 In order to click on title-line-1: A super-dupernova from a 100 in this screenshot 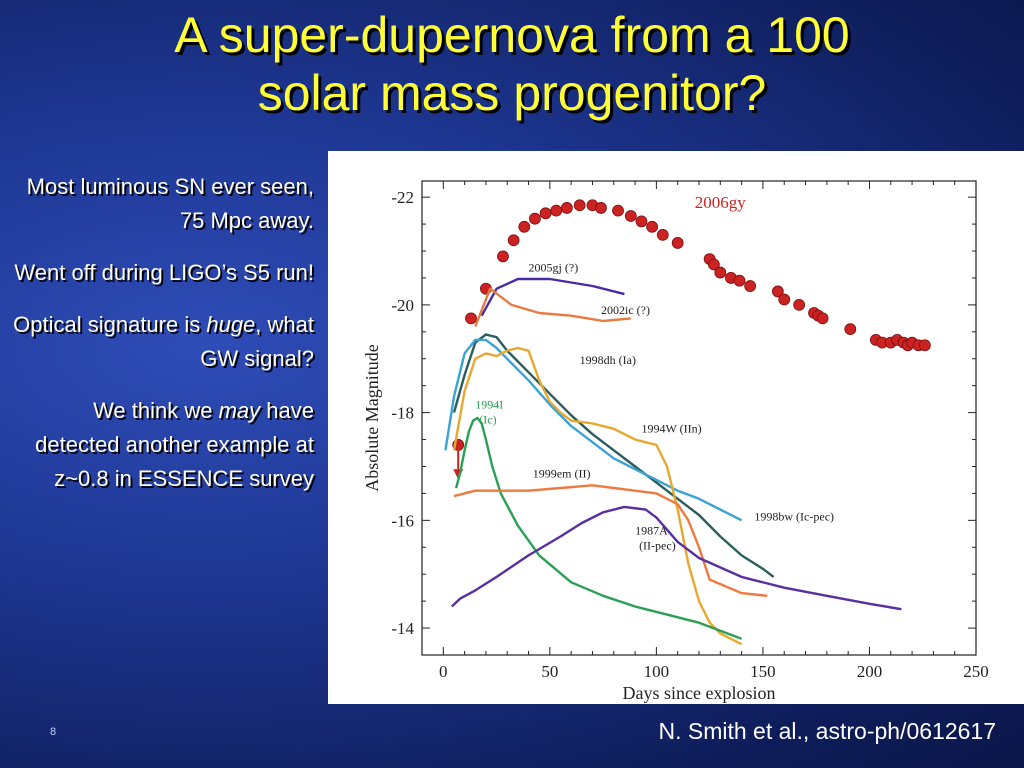, I will do `click(512, 35)`.